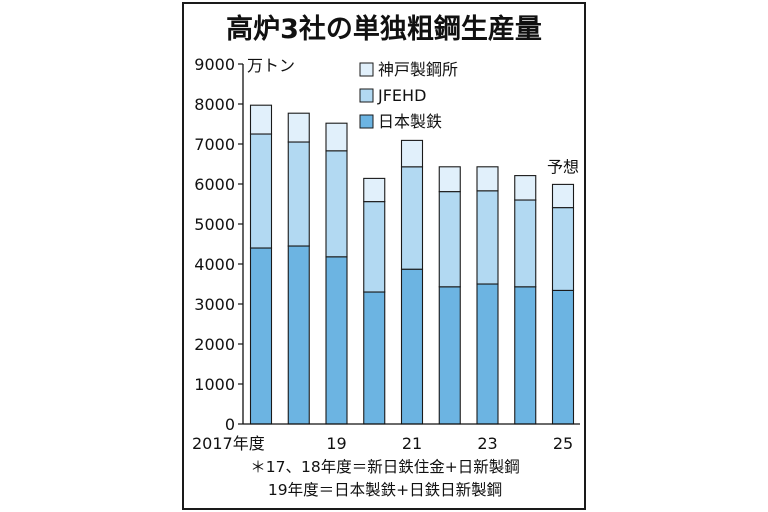 Image resolution: width=768 pixels, height=512 pixels. I want to click on x-tick-label: 2017年度, so click(228, 443).